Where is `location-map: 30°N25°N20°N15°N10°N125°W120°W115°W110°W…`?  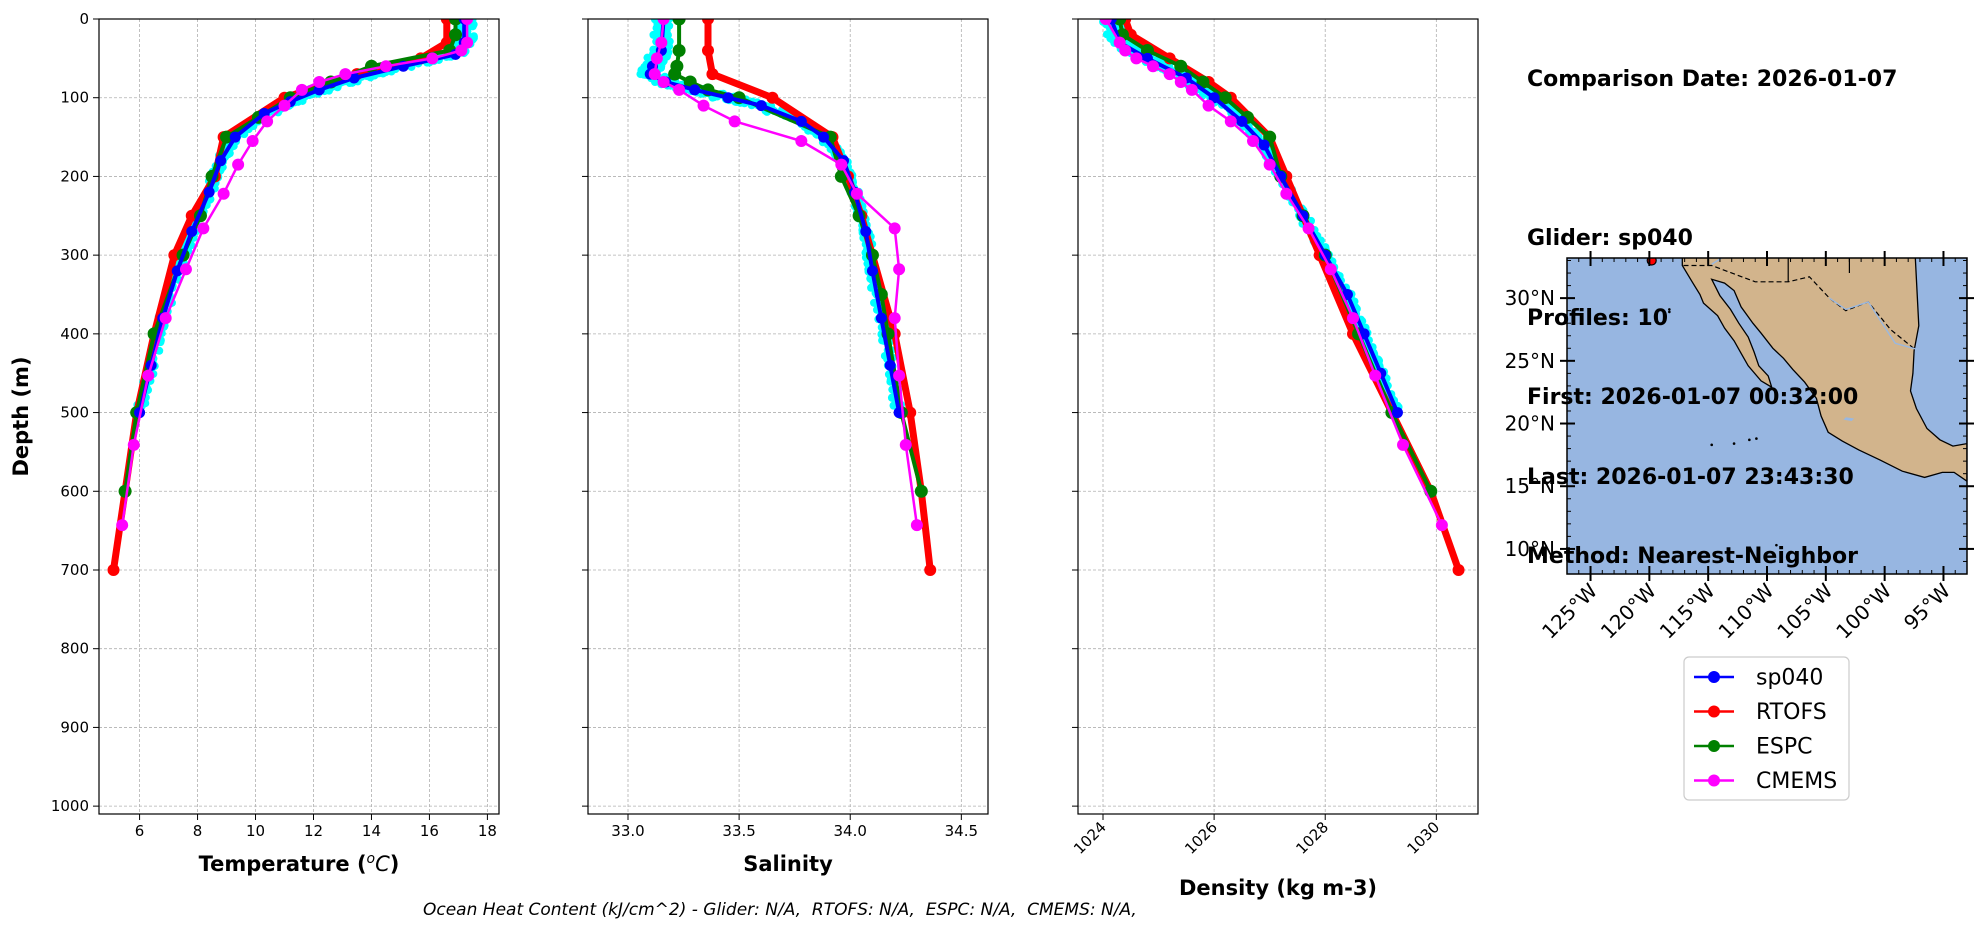 location-map: 30°N25°N20°N15°N10°N125°W120°W115°W110°W… is located at coordinates (1739, 447).